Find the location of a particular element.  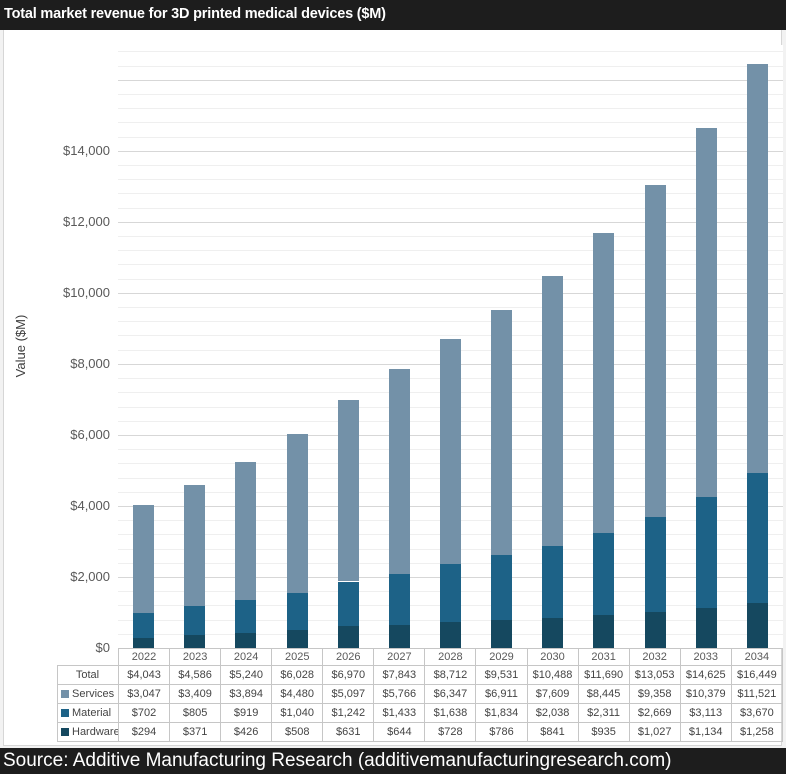

row-label-total: Total is located at coordinates (88, 675).